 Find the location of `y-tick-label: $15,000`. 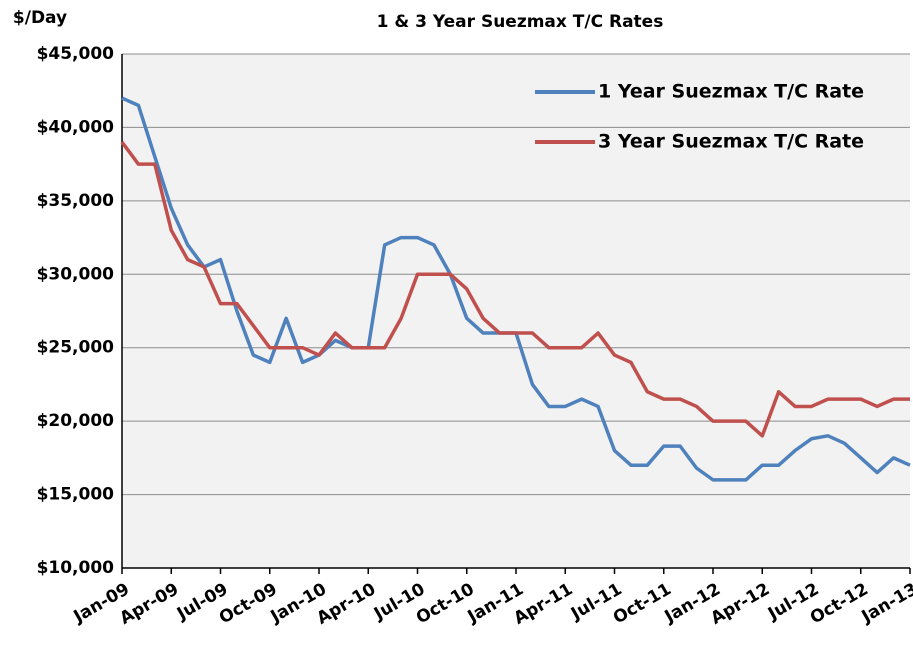

y-tick-label: $15,000 is located at coordinates (76, 495).